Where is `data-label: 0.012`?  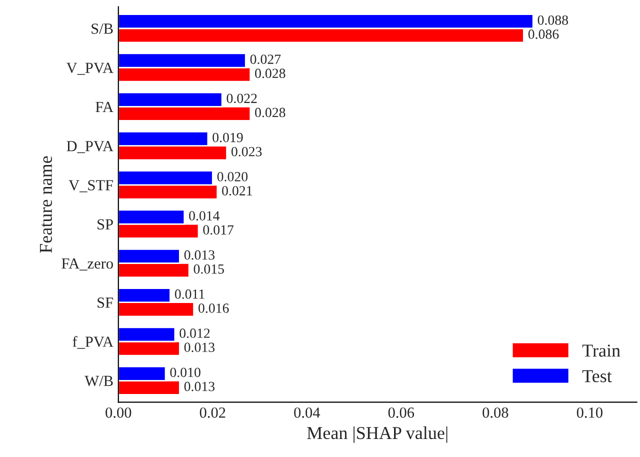
data-label: 0.012 is located at coordinates (195, 333).